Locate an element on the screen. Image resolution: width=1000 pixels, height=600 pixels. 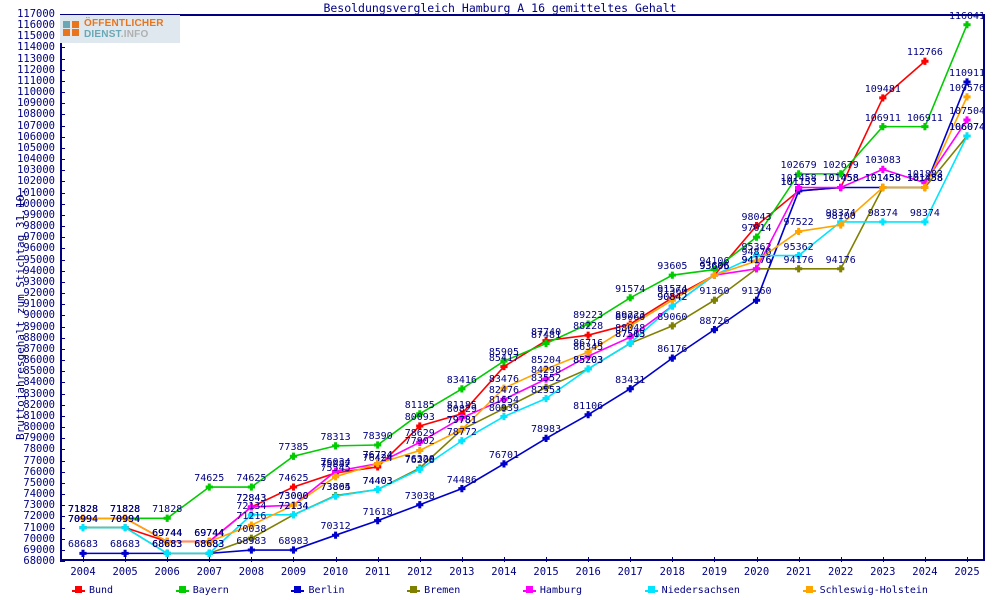
y-tick-label: 82000 is located at coordinates (39, 404).